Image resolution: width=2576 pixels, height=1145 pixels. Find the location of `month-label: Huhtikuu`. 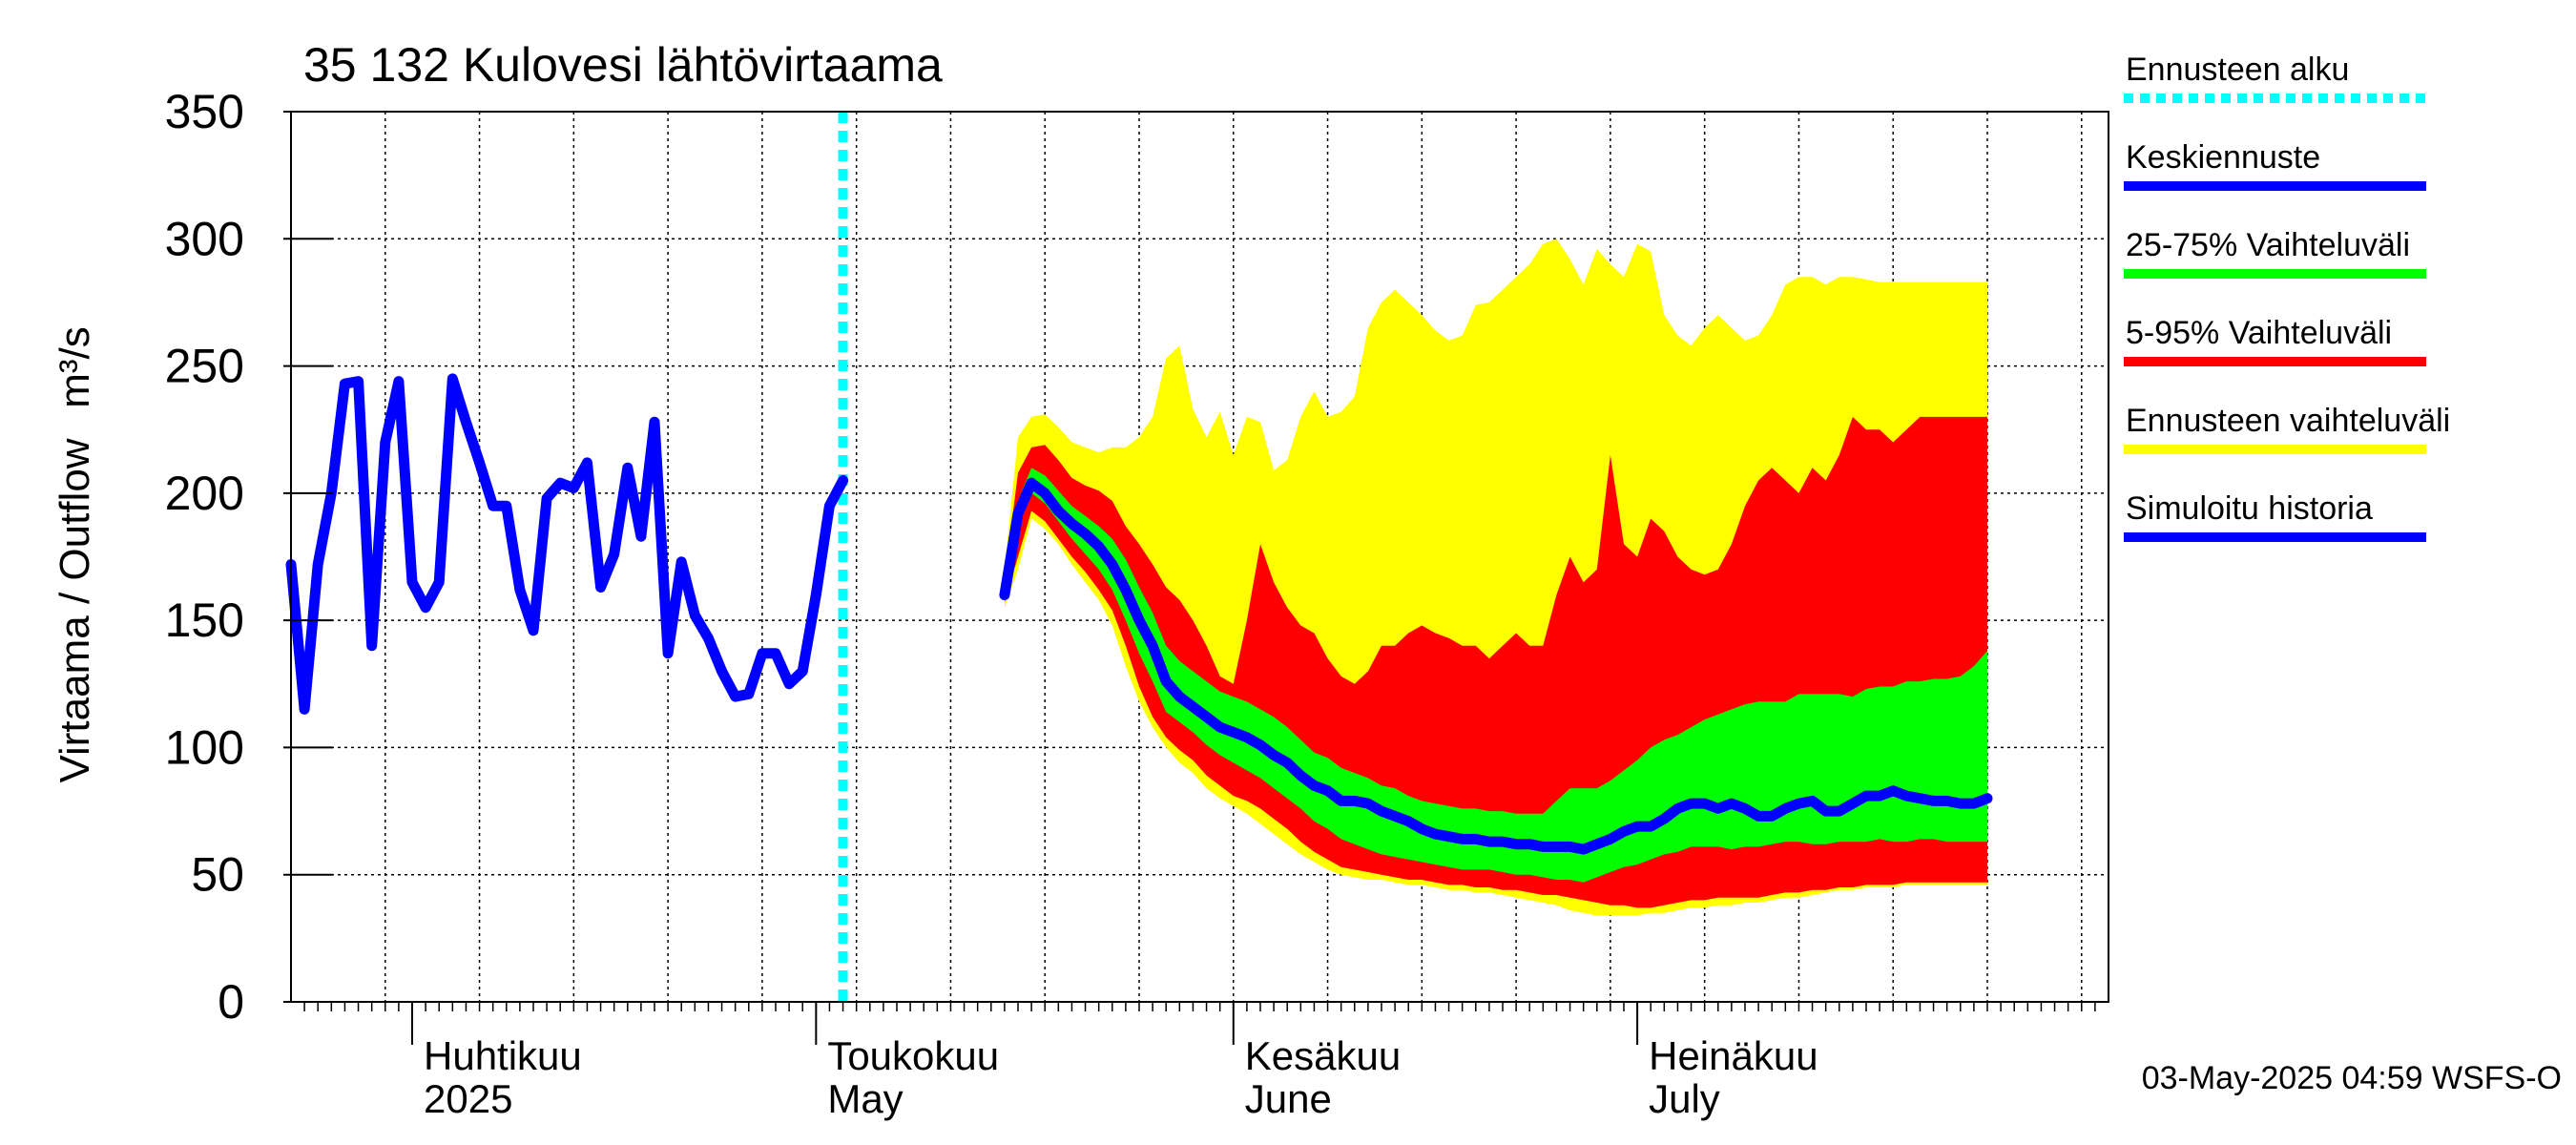

month-label: Huhtikuu is located at coordinates (503, 1055).